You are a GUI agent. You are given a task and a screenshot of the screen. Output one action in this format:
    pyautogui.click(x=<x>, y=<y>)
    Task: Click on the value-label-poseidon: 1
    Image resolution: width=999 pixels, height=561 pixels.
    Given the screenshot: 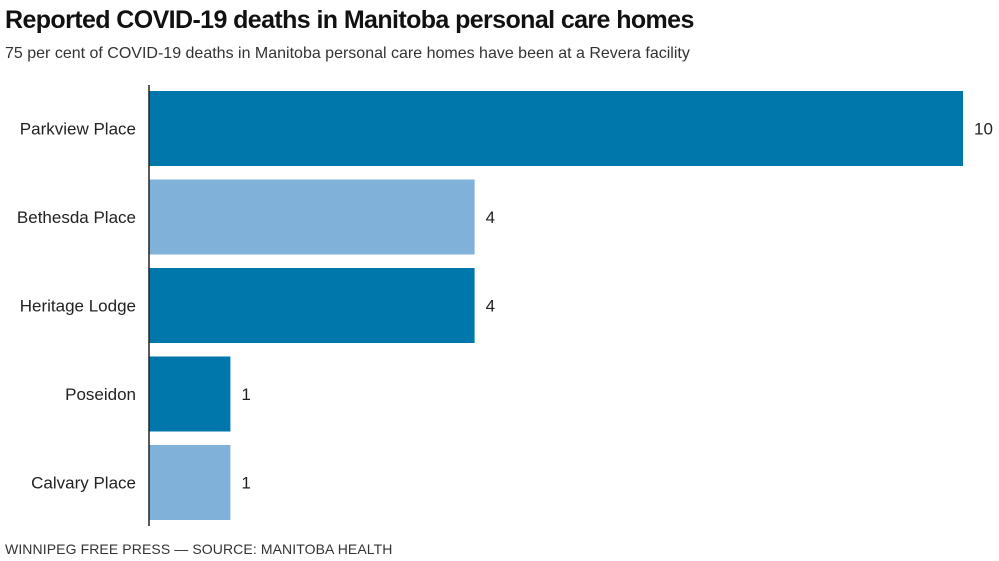 What is the action you would take?
    pyautogui.click(x=245, y=394)
    